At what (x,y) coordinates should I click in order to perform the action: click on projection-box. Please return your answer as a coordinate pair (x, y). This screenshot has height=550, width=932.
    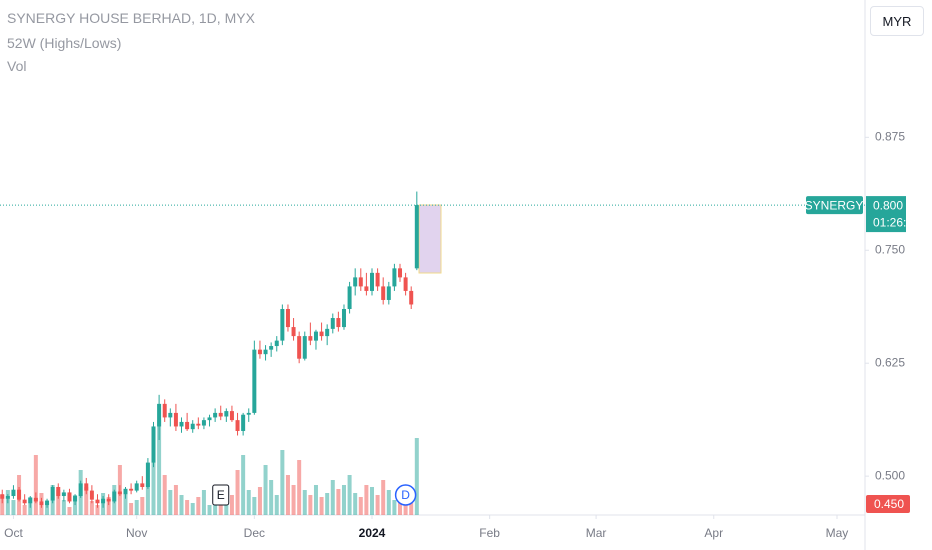
    Looking at the image, I should click on (430, 239).